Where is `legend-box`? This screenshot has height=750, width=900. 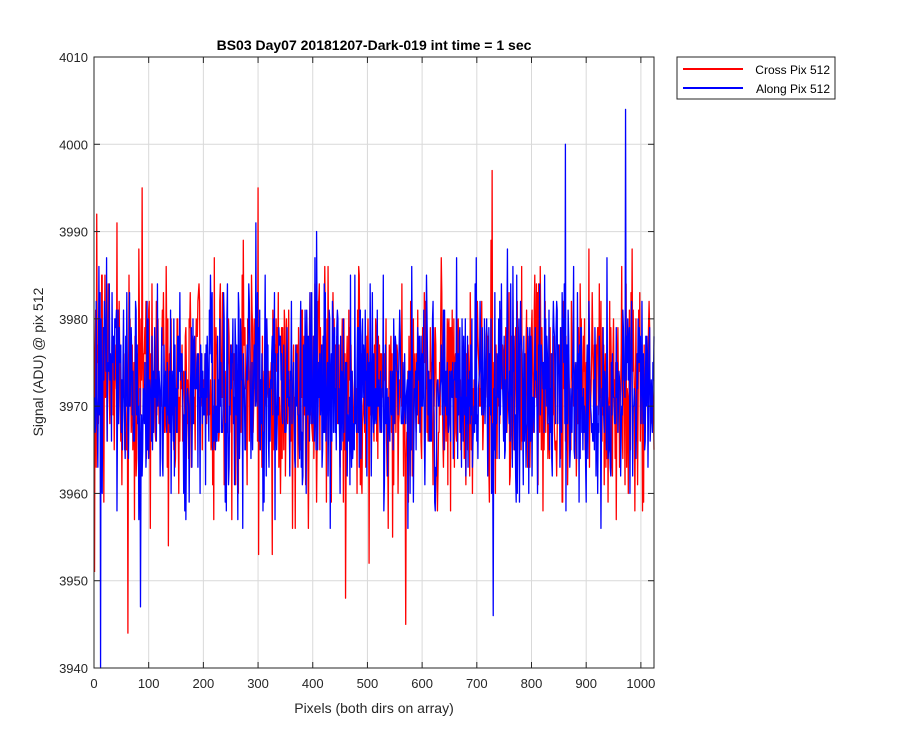
legend-box is located at coordinates (756, 78).